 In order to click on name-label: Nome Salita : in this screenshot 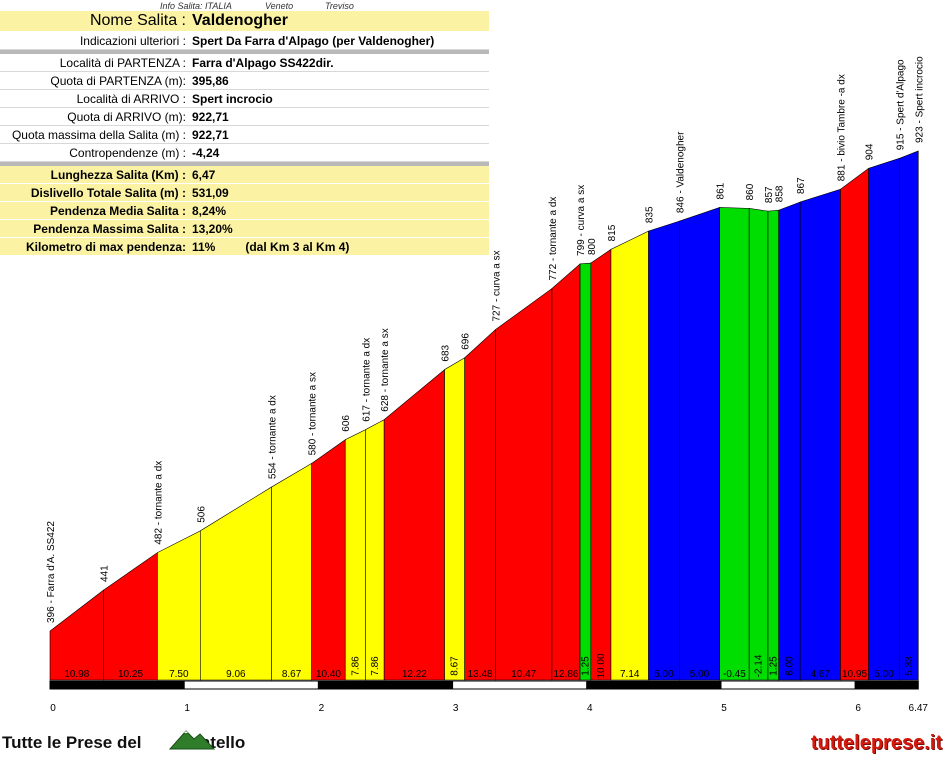, I will do `click(94, 21)`.